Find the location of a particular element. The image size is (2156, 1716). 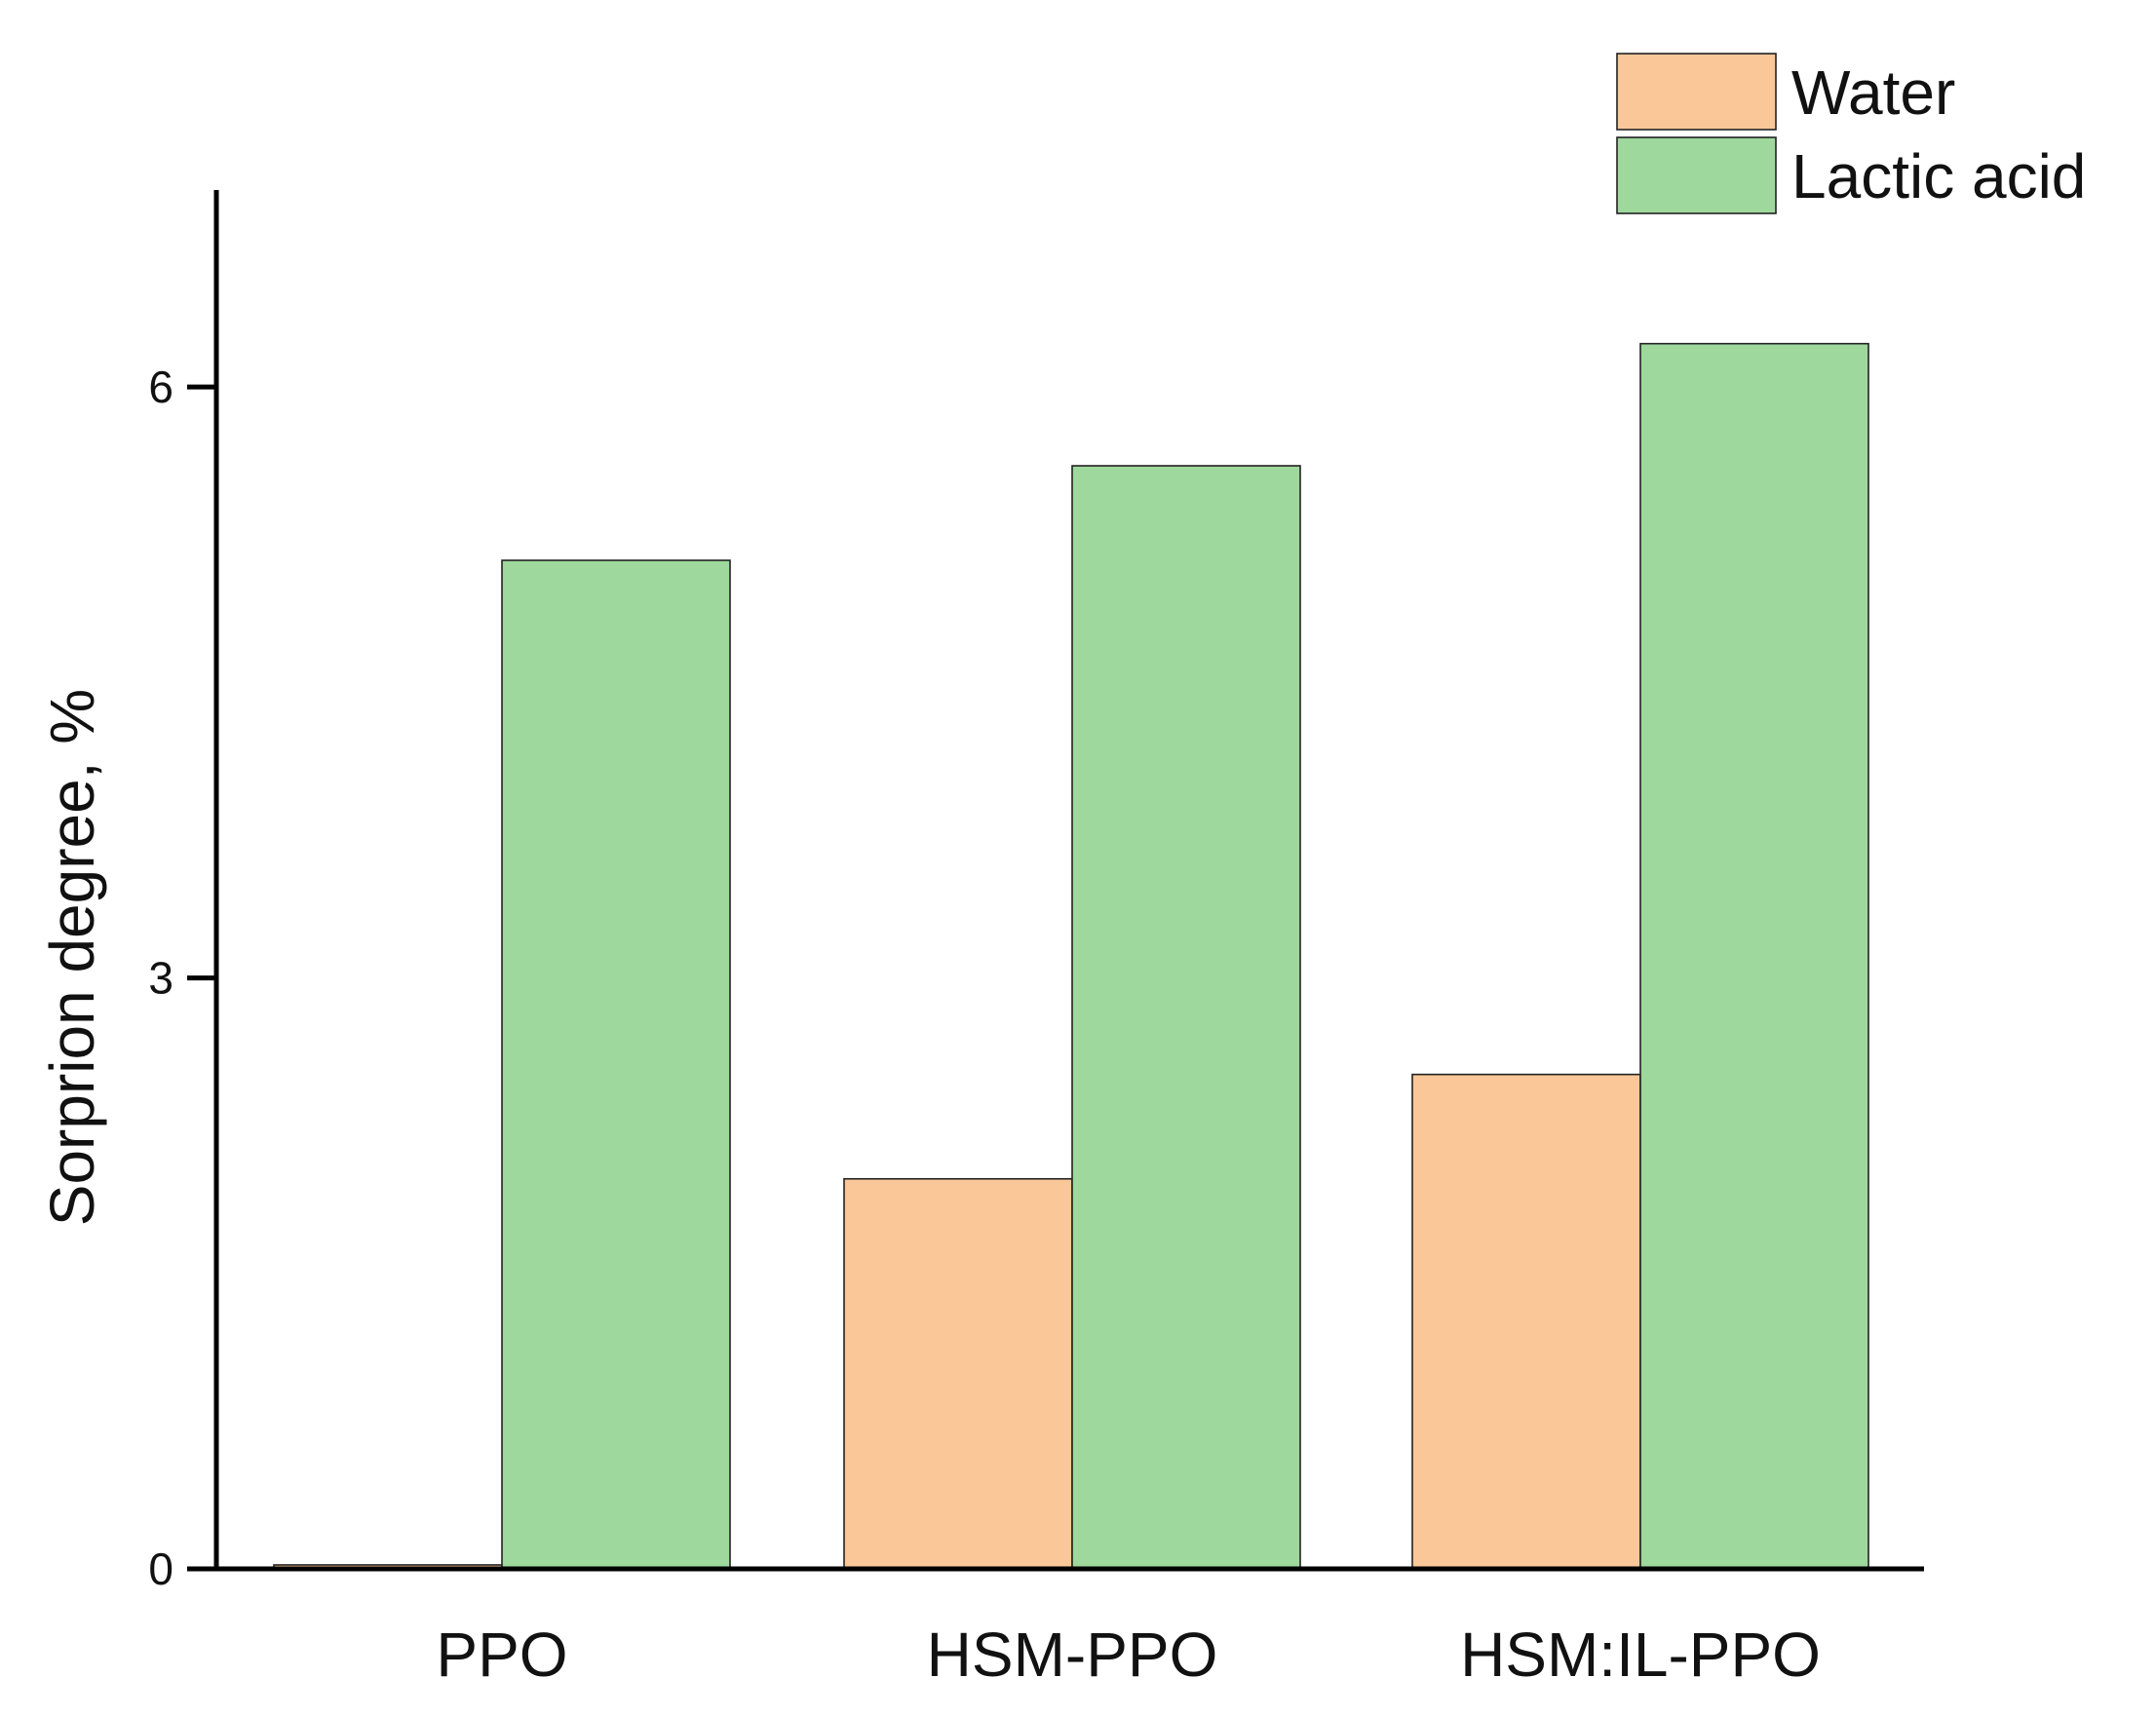

legend-swatch-water is located at coordinates (1696, 92).